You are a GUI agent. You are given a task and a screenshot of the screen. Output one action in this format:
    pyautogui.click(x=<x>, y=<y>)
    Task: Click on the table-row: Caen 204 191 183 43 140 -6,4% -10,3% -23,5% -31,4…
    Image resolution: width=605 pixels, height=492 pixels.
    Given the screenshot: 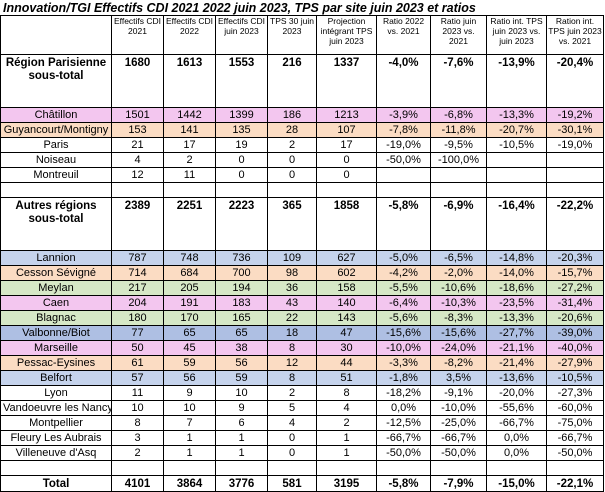 What is the action you would take?
    pyautogui.click(x=302, y=303)
    